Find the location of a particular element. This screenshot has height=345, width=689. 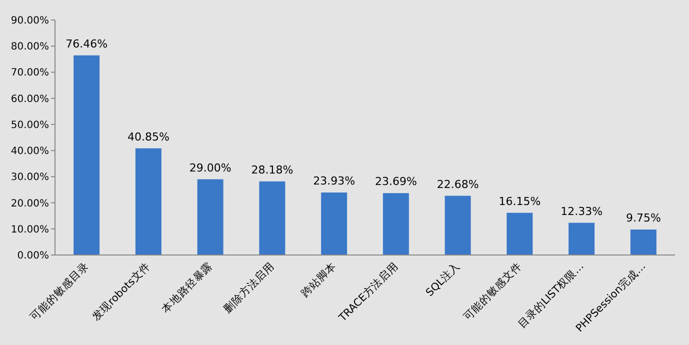

y-tick-label: 70.00% is located at coordinates (29, 73).